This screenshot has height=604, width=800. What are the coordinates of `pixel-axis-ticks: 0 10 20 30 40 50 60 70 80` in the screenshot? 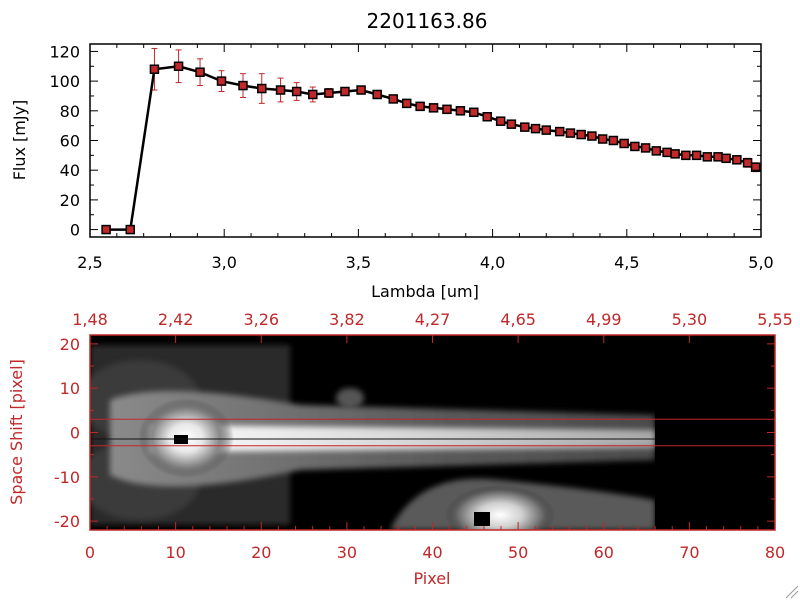 It's located at (435, 542).